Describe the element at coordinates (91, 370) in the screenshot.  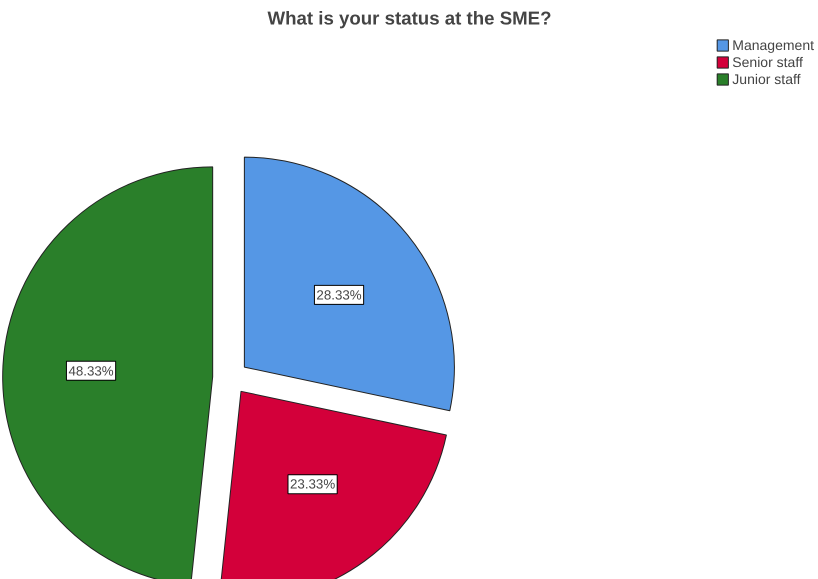
I see `data-label: 48.33%` at that location.